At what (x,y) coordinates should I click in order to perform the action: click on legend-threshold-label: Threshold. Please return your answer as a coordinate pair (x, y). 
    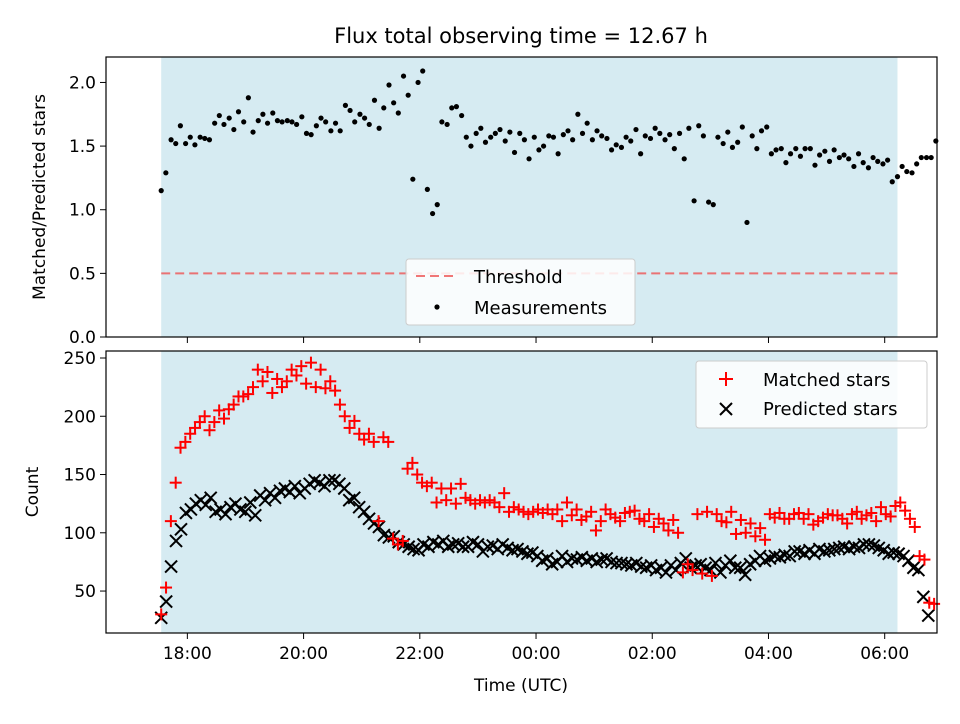
    Looking at the image, I should click on (518, 277).